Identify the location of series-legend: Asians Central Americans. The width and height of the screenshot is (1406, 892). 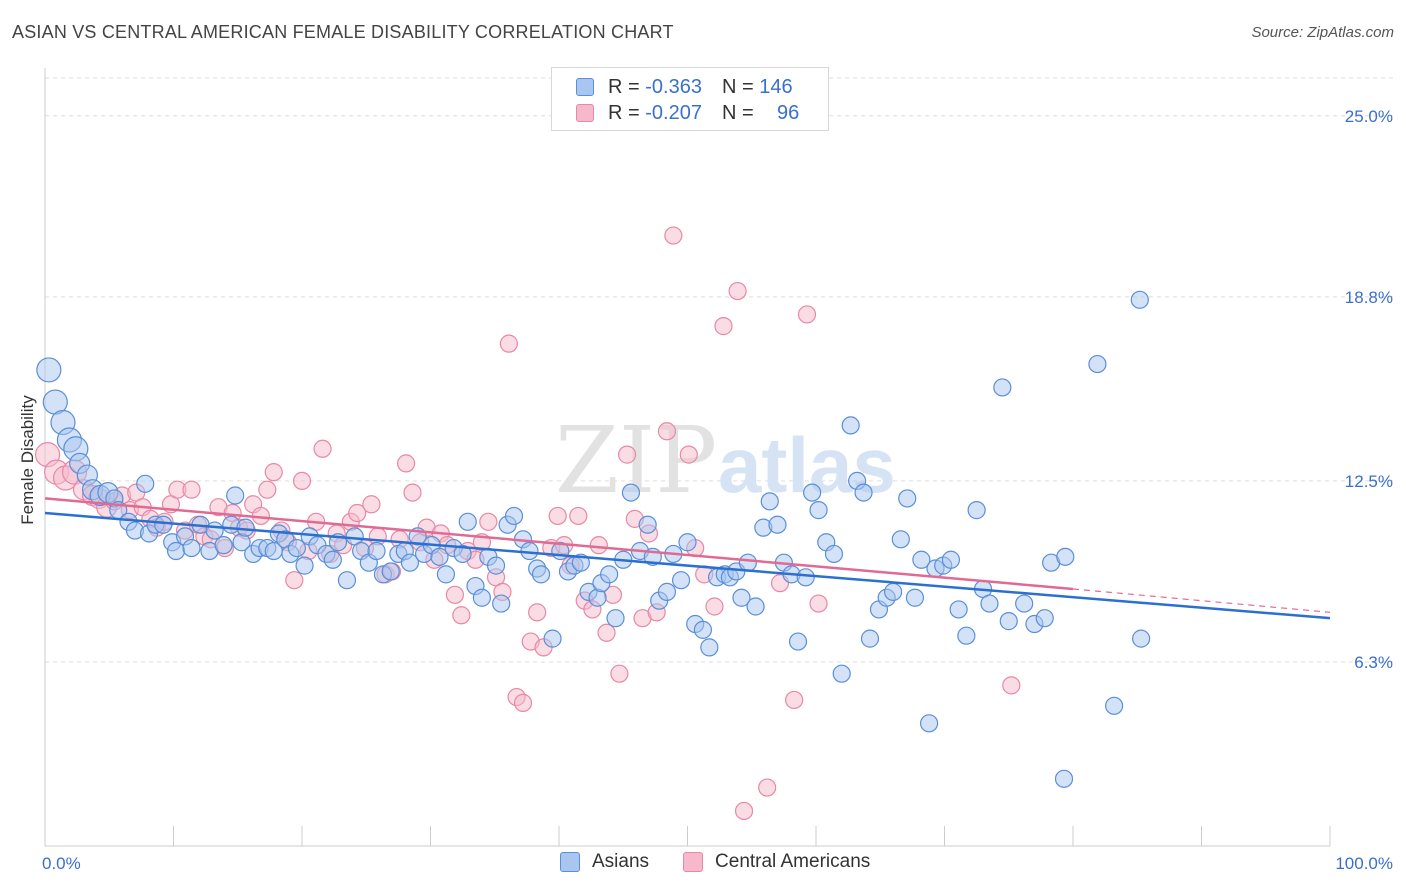
(732, 862).